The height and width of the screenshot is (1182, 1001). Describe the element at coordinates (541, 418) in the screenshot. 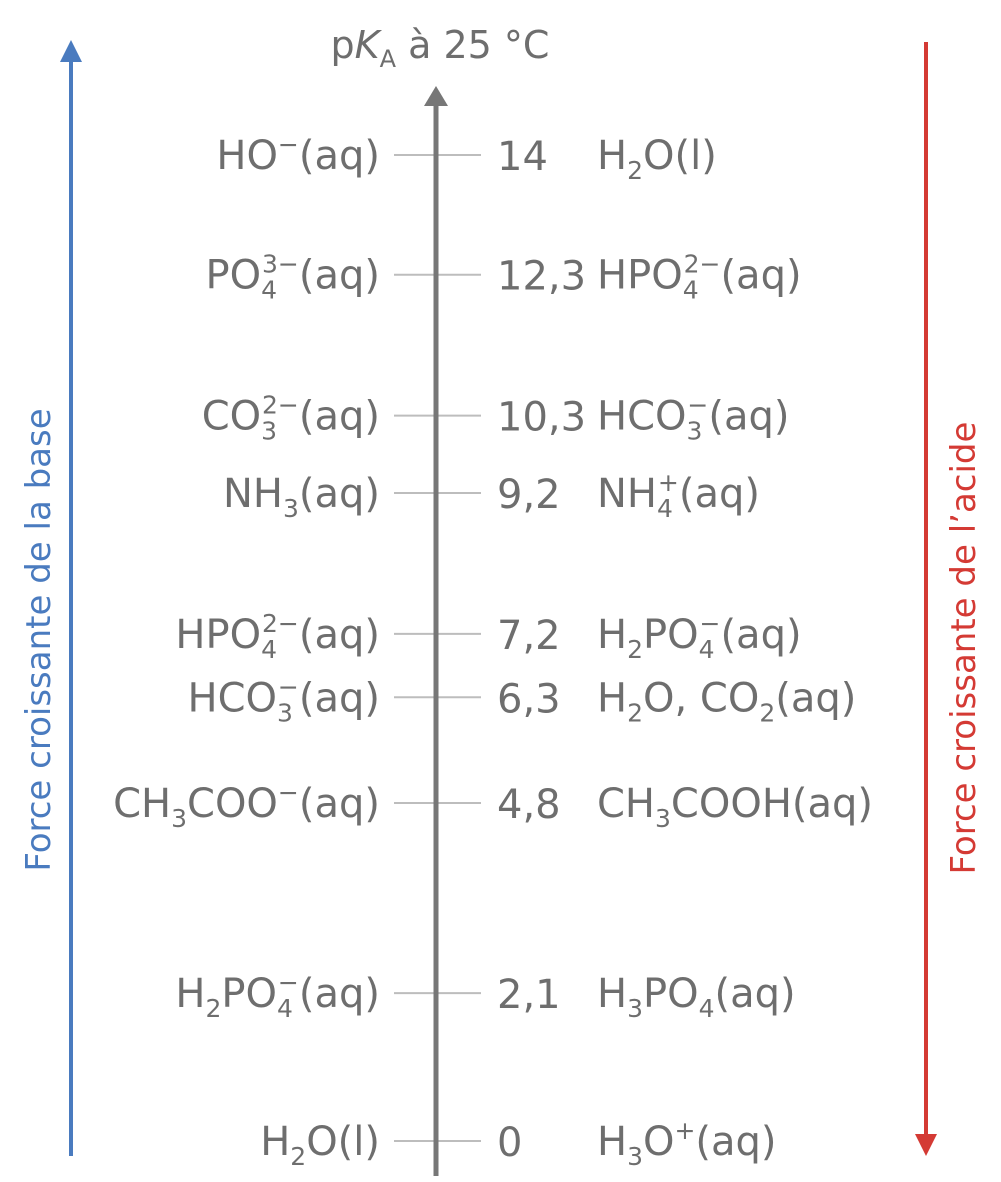

I see `pka-value-label: 10,3` at that location.